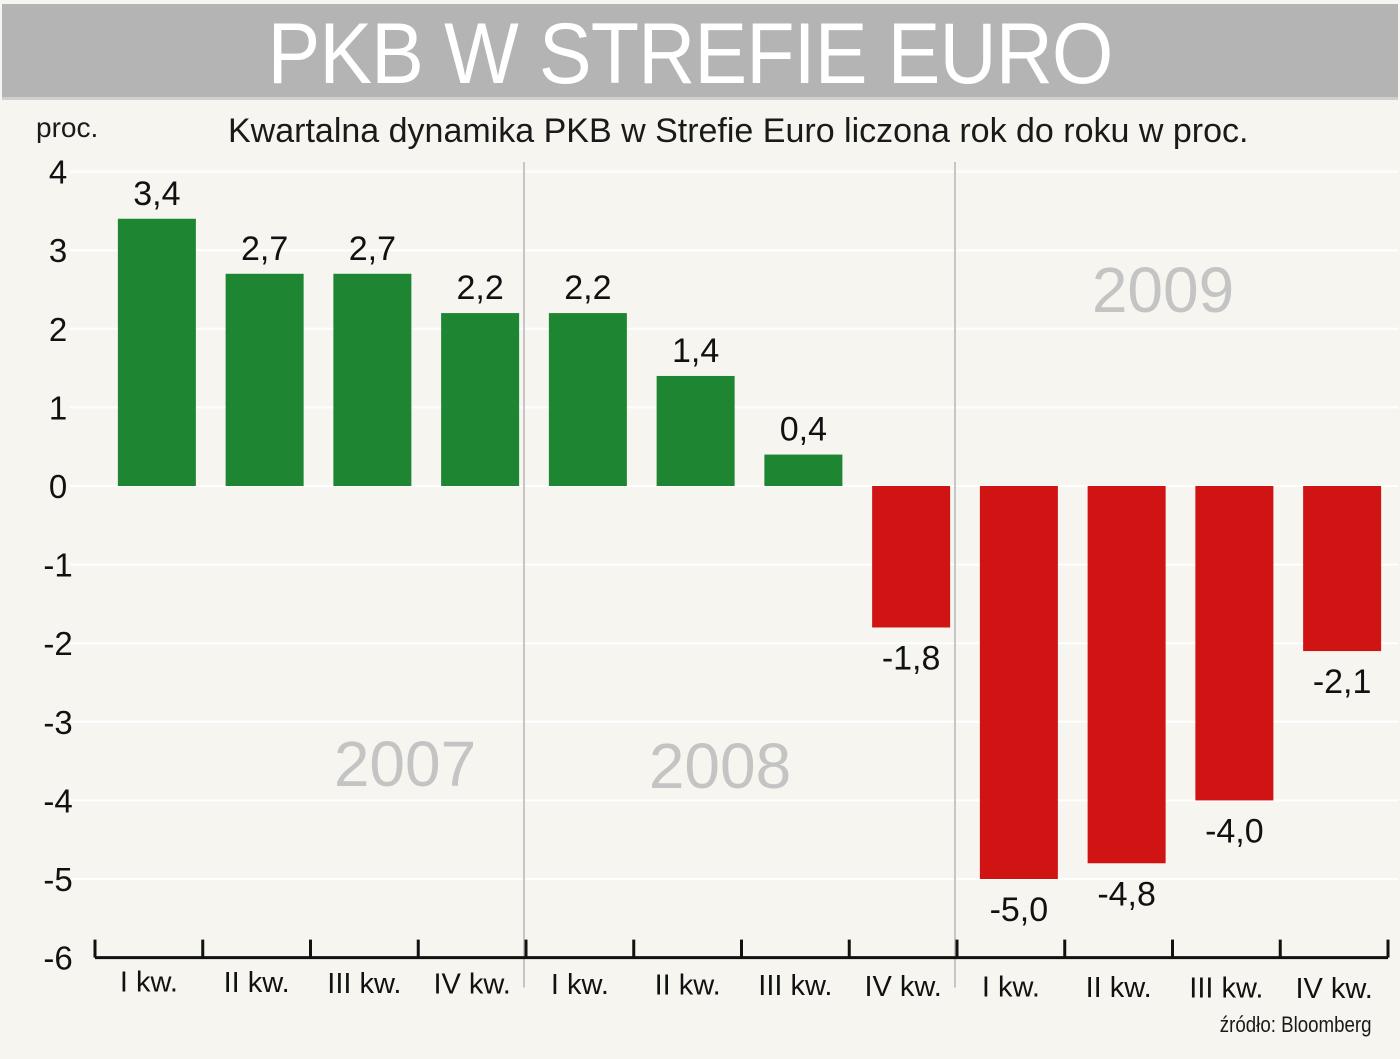 The height and width of the screenshot is (1059, 1400). Describe the element at coordinates (1234, 831) in the screenshot. I see `value-label: -4,0` at that location.